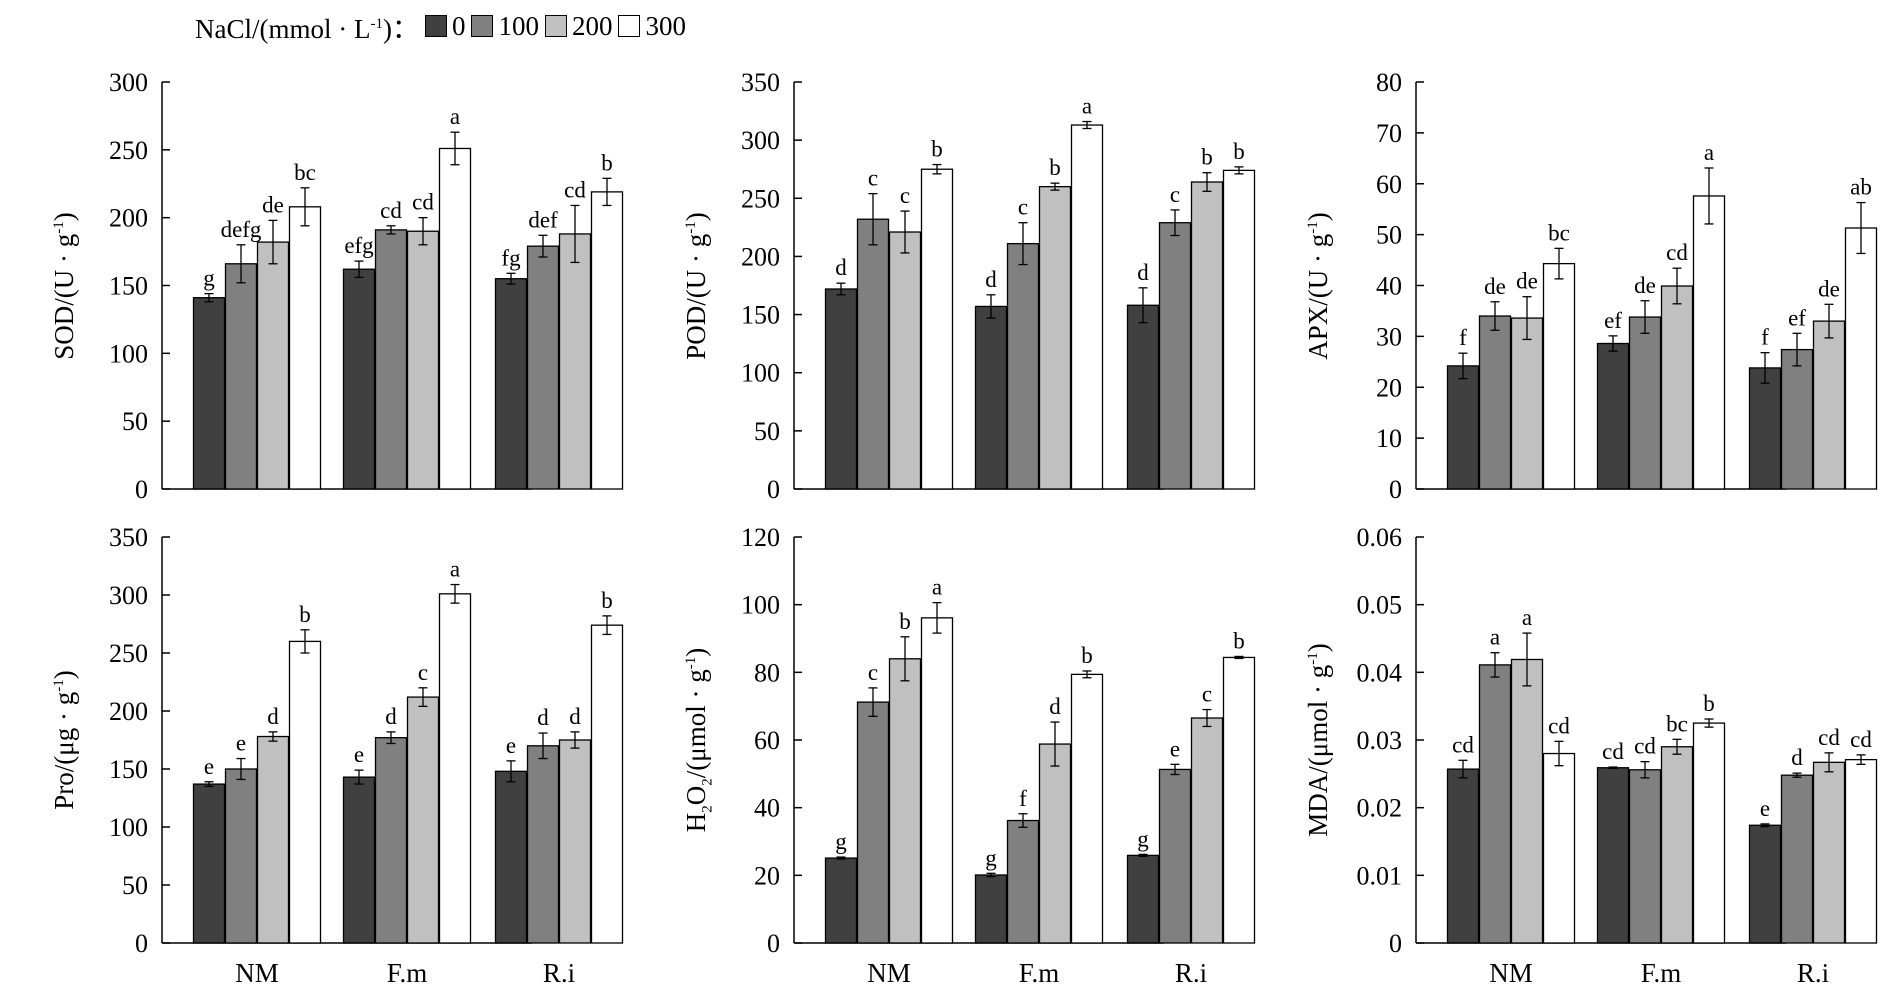 This screenshot has width=1890, height=1004. I want to click on y-tick-label: 30, so click(1389, 336).